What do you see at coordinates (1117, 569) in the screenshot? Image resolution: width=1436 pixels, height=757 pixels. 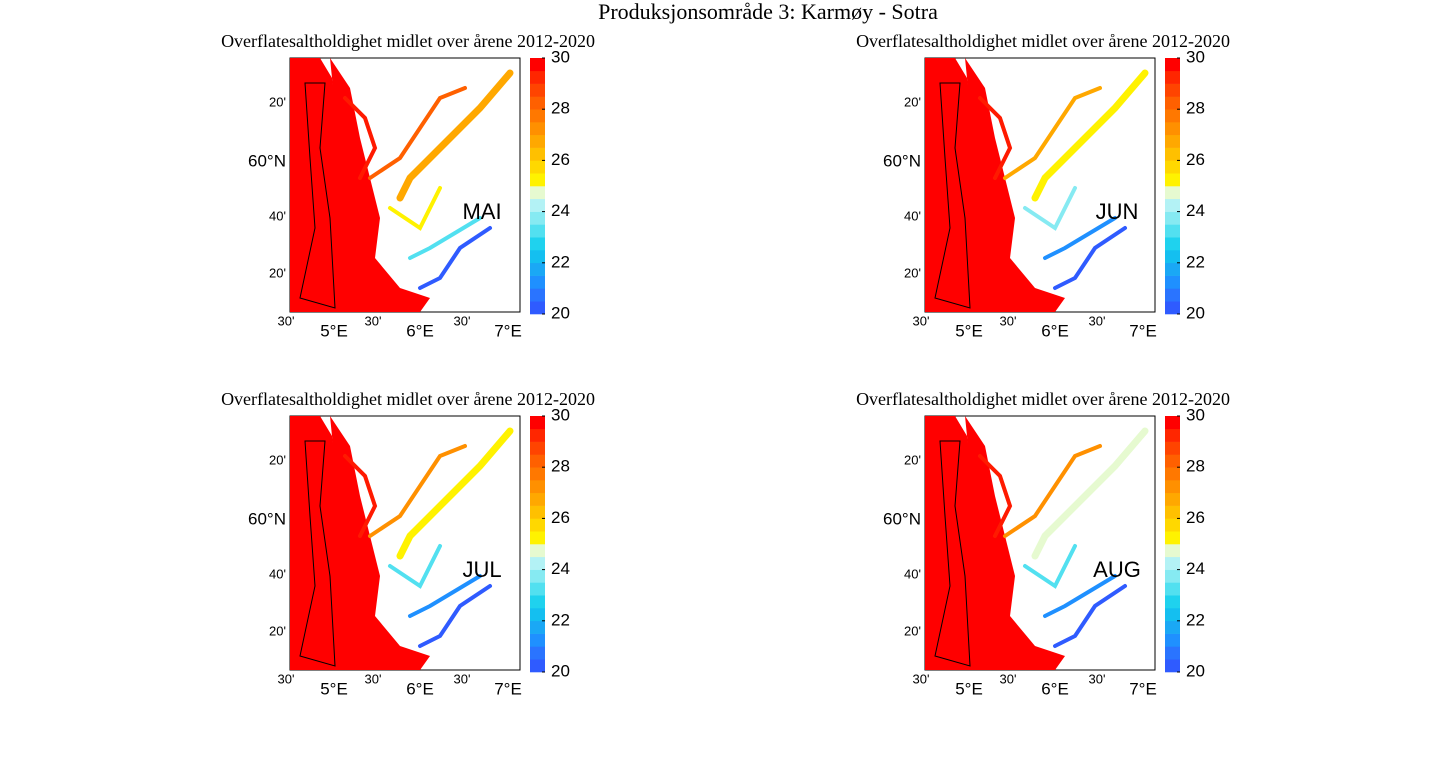 I see `month-label: AUG` at bounding box center [1117, 569].